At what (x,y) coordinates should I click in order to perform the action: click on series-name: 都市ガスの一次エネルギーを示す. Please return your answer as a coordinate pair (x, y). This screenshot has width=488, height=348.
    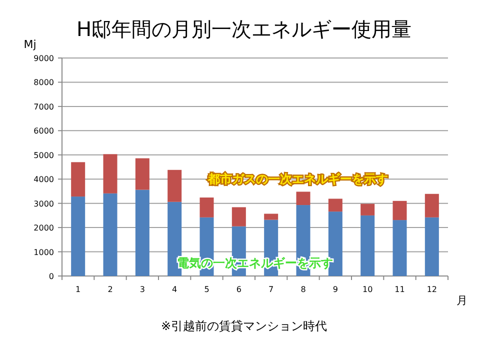
    Looking at the image, I should click on (298, 179).